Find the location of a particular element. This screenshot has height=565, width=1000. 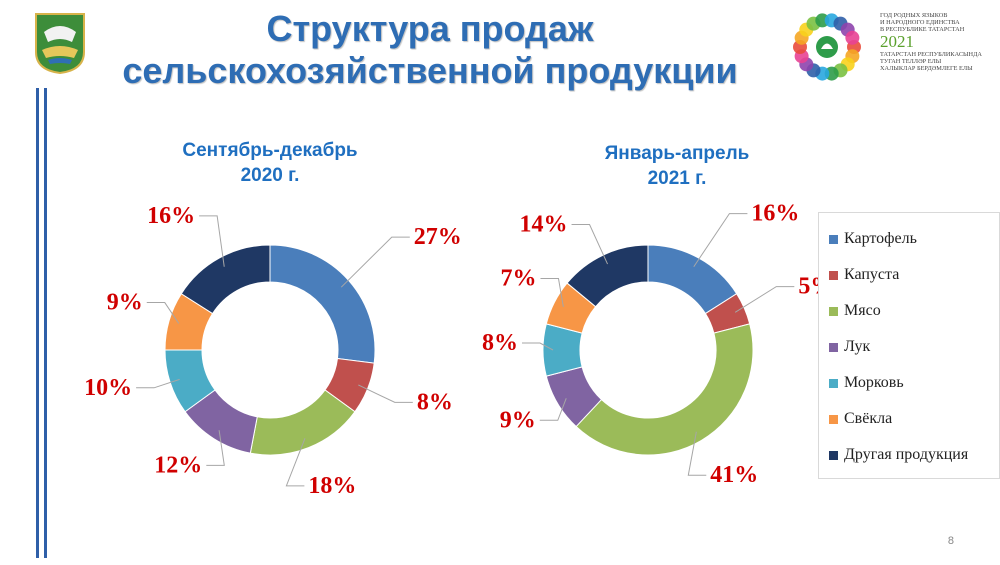

legend-item: Лук is located at coordinates (849, 347).